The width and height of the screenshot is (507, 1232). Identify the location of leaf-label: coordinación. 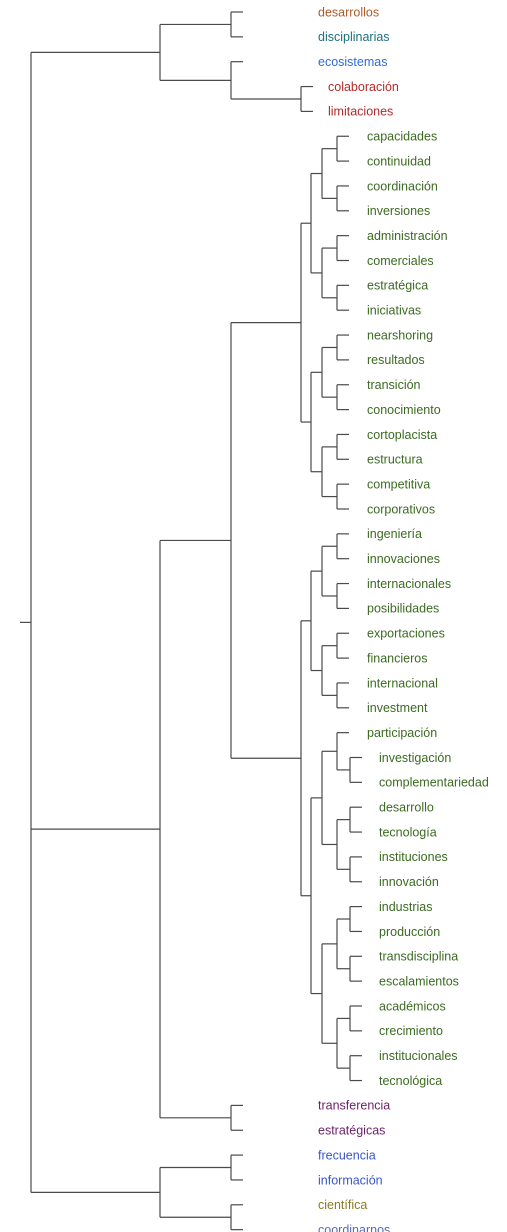
(402, 186).